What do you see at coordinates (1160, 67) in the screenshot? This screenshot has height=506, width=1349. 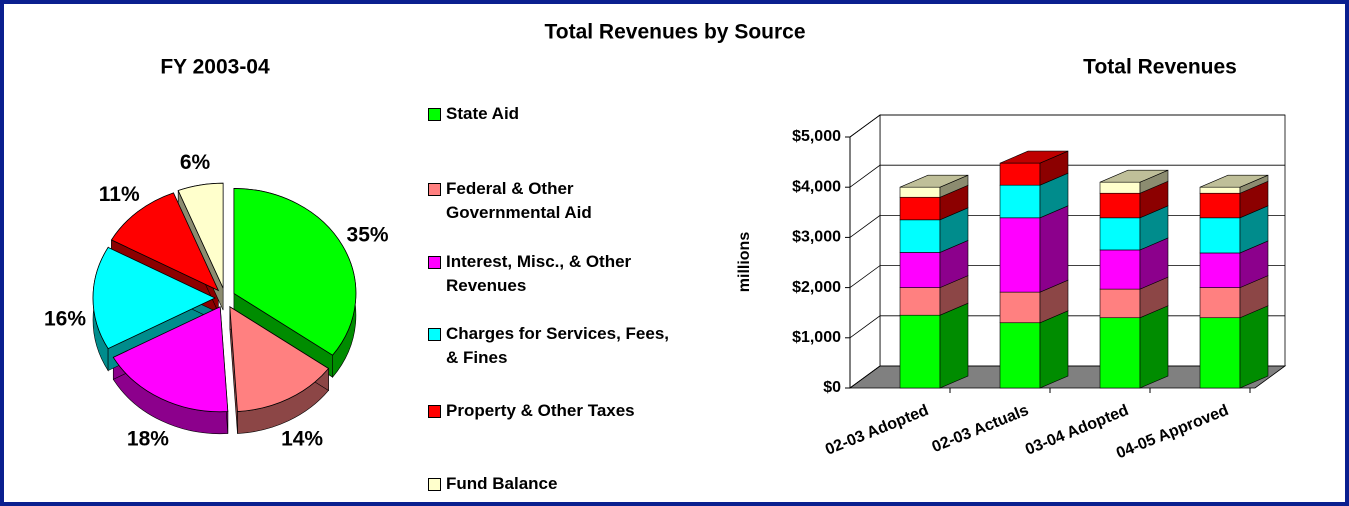 I see `bar-title: Total Revenues` at bounding box center [1160, 67].